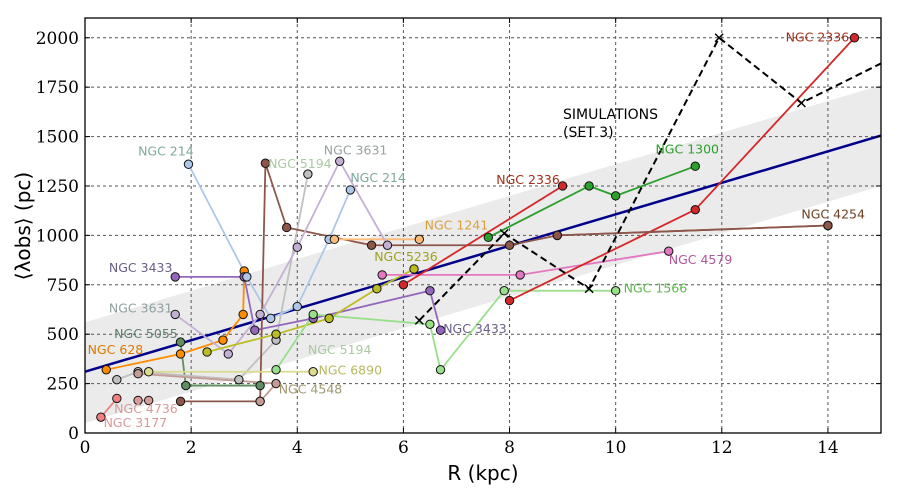 This screenshot has height=500, width=900. Describe the element at coordinates (63, 286) in the screenshot. I see `y-tick-label: 750` at that location.